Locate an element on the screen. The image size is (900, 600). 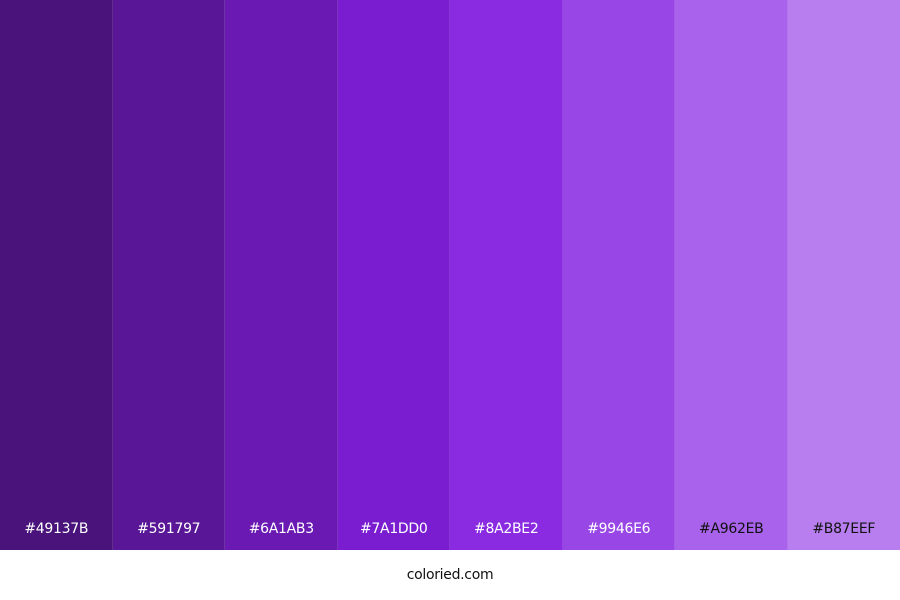
color-swatch: #7A1DD0 is located at coordinates (393, 275).